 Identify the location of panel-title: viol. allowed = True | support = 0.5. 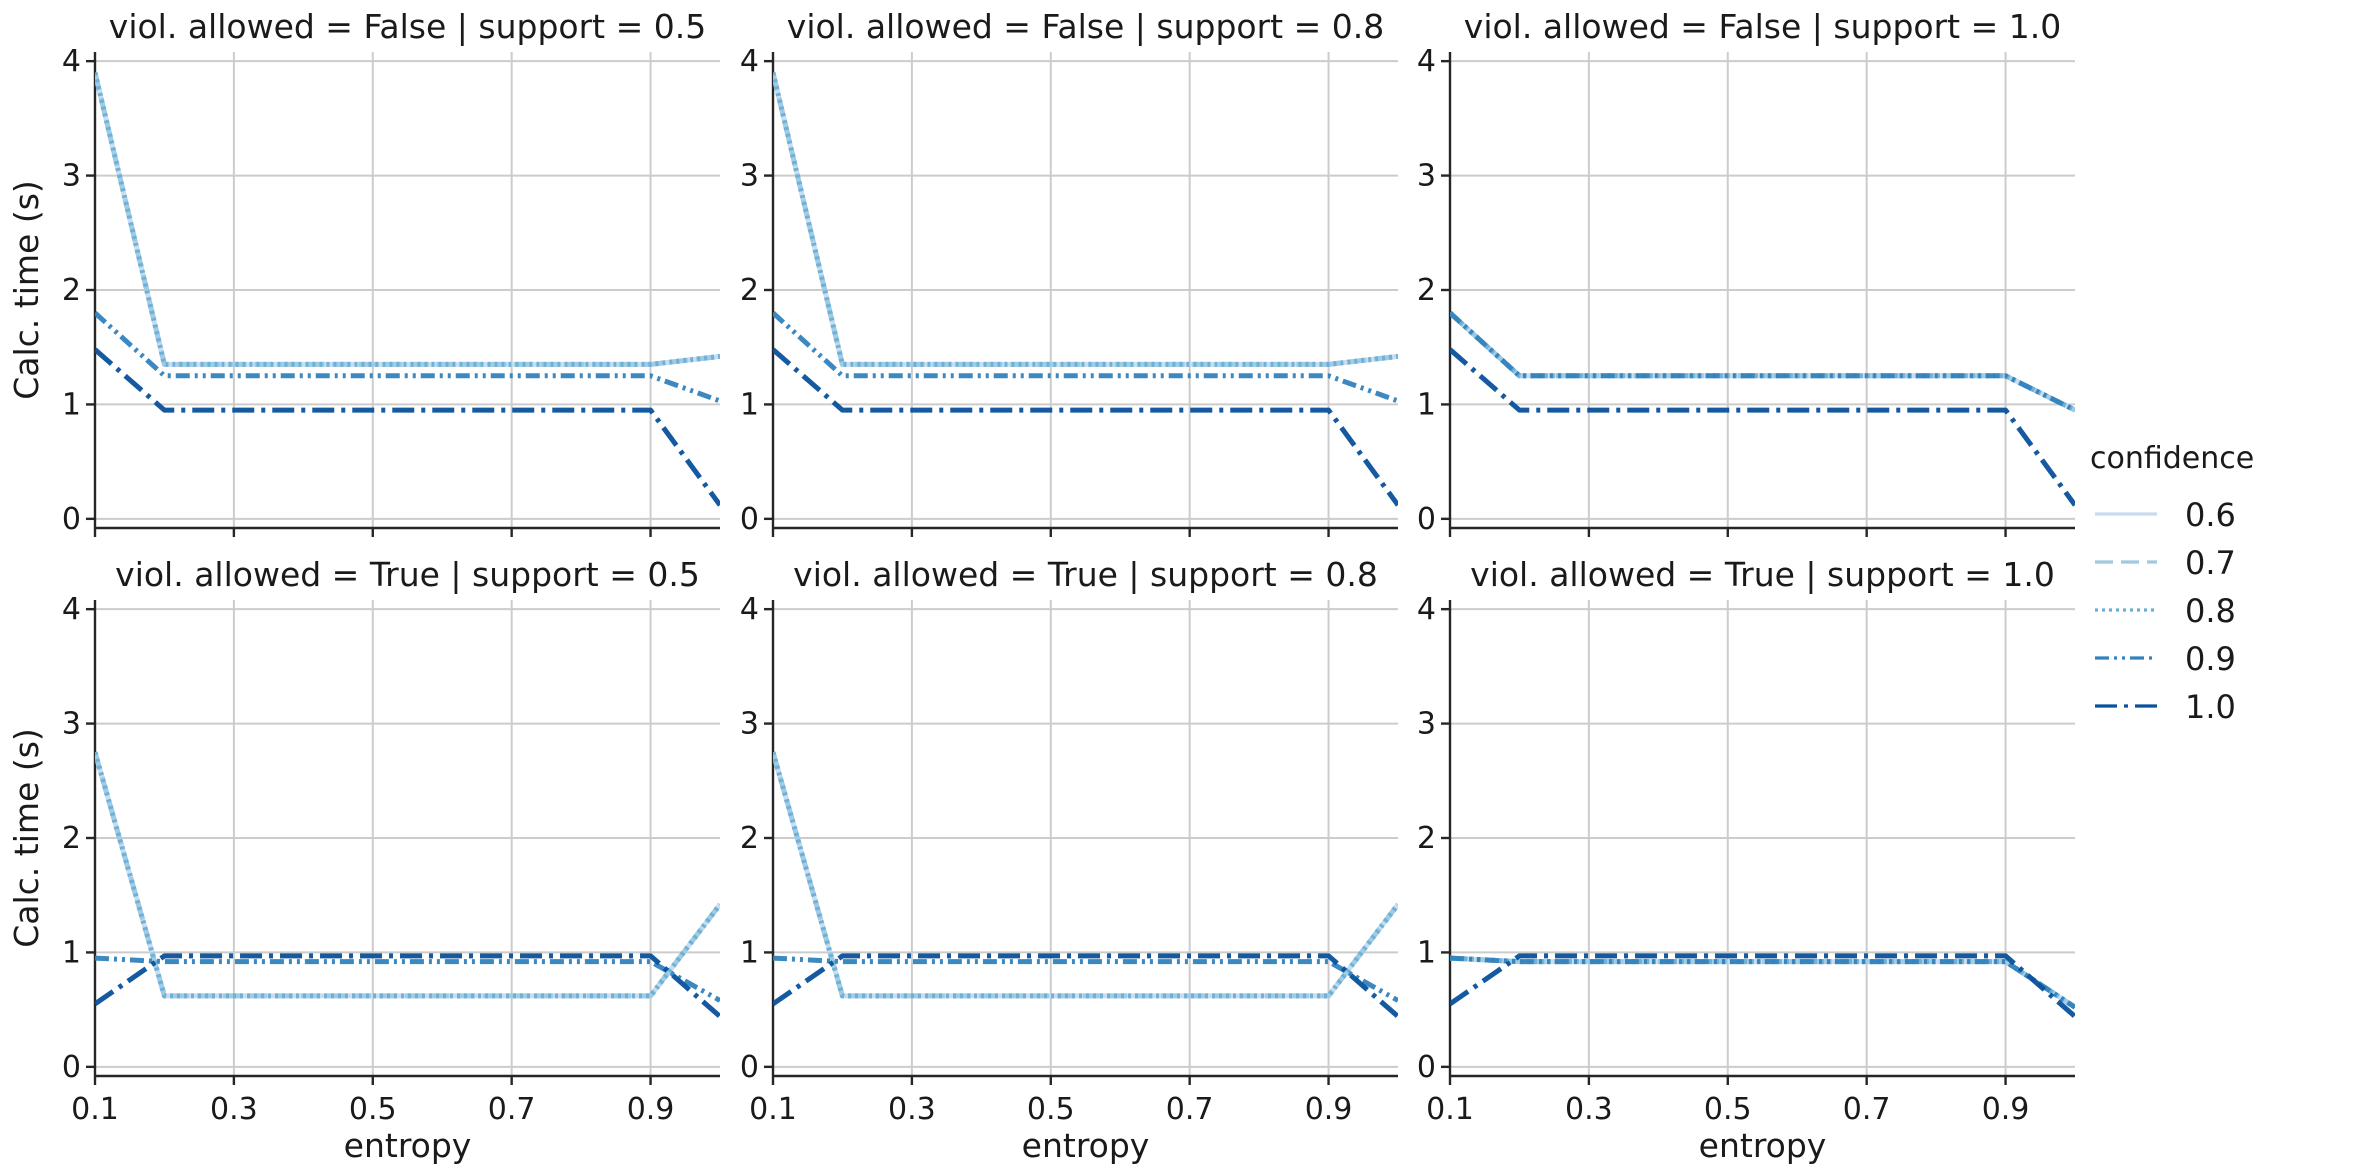
(407, 574).